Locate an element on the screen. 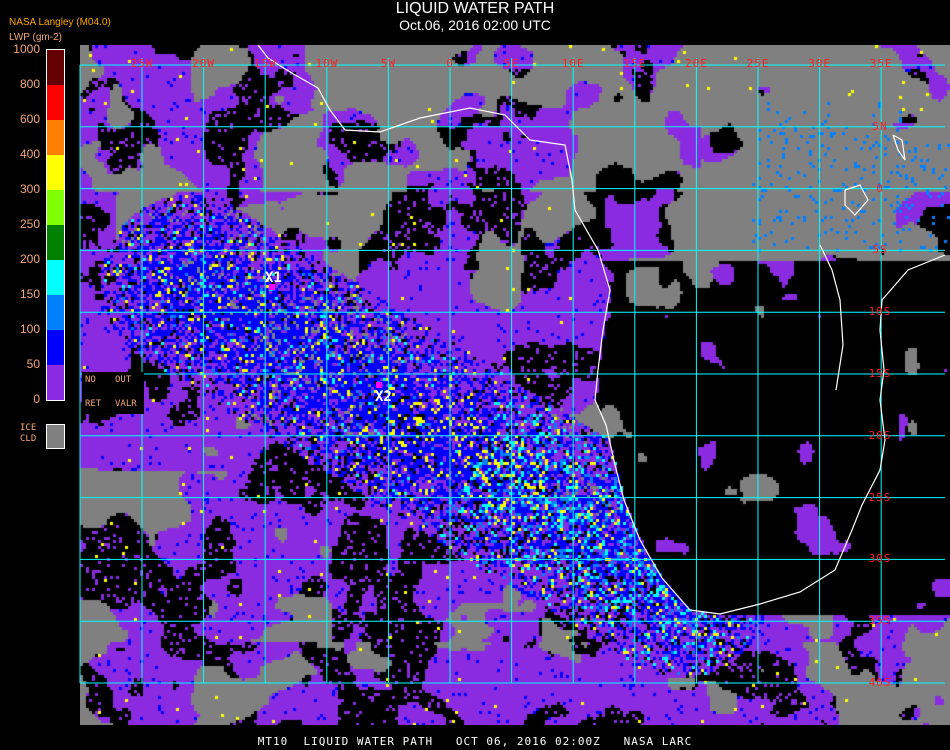 The height and width of the screenshot is (750, 950). latitude-label: 40S is located at coordinates (880, 682).